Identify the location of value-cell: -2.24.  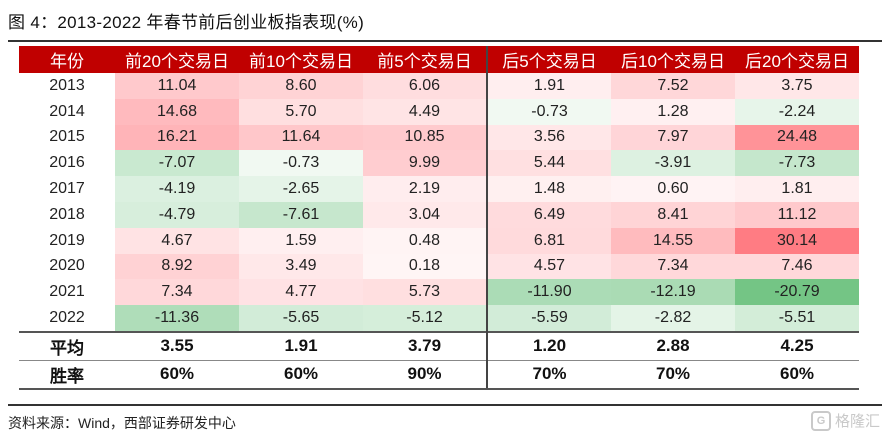
(797, 111).